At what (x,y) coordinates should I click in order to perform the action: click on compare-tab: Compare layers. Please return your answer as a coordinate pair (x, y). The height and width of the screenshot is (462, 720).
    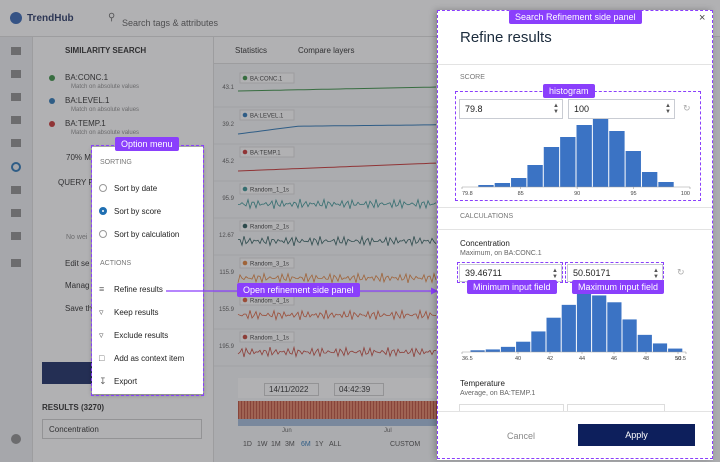
    Looking at the image, I should click on (326, 50).